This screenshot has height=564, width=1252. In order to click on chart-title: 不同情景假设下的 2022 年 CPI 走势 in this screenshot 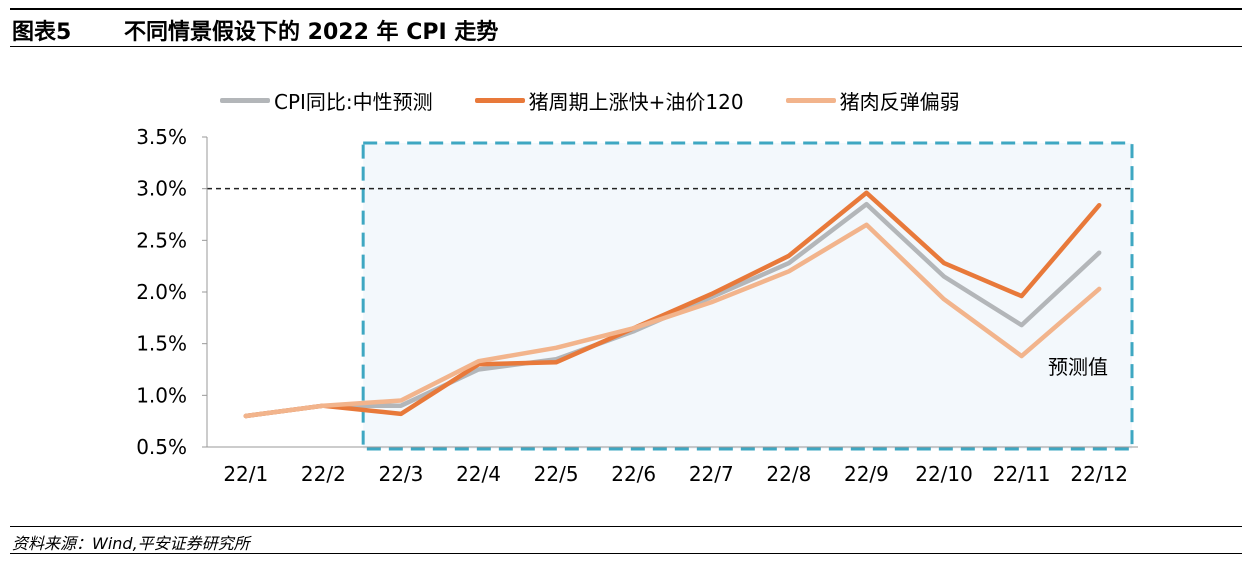, I will do `click(311, 32)`.